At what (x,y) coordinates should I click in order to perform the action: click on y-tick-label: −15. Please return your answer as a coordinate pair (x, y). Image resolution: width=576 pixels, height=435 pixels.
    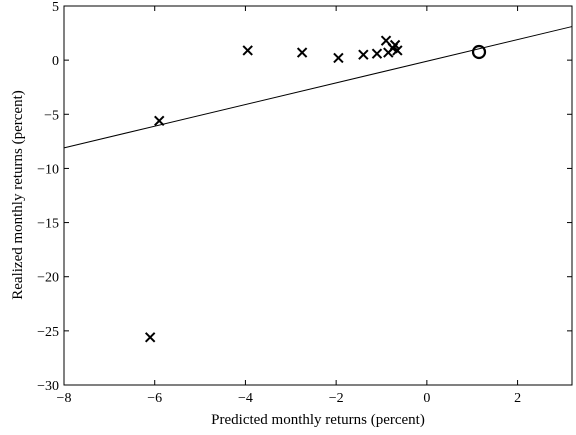
    Looking at the image, I should click on (48, 224).